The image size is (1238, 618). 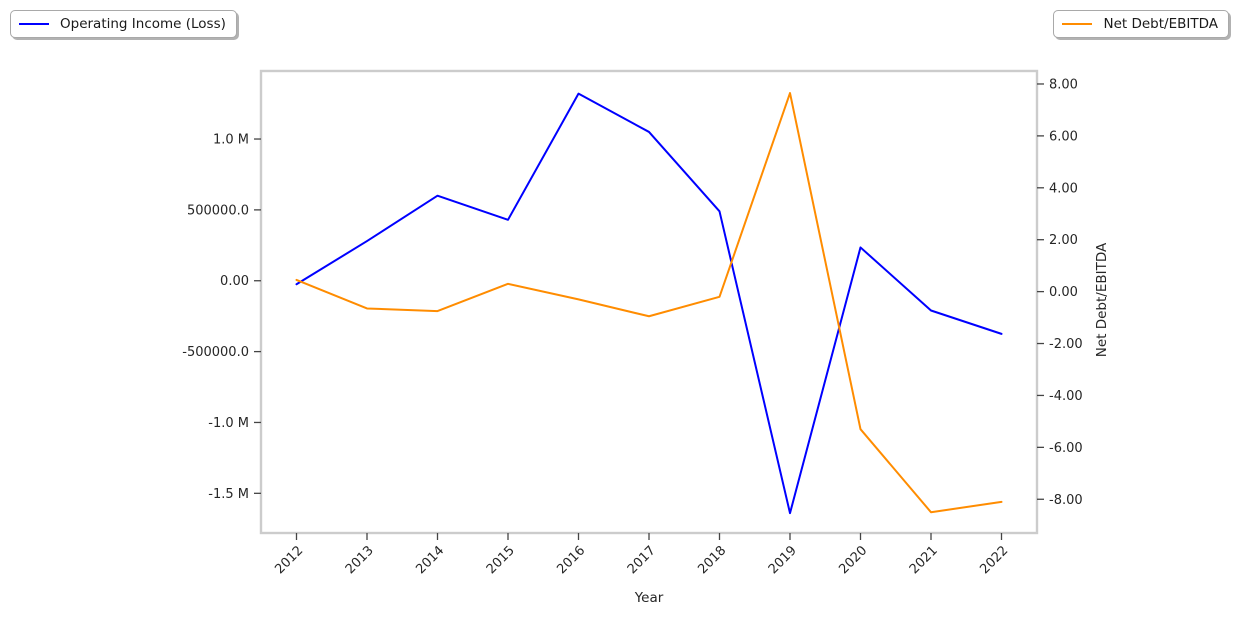 I want to click on legend-net-debt-ebitda: Net Debt/EBITDA, so click(x=1141, y=24).